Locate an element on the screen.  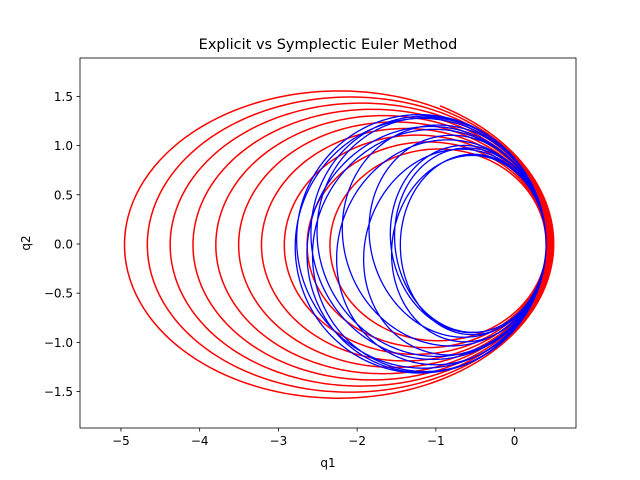
y-tick-label: −1.5 is located at coordinates (58, 392).